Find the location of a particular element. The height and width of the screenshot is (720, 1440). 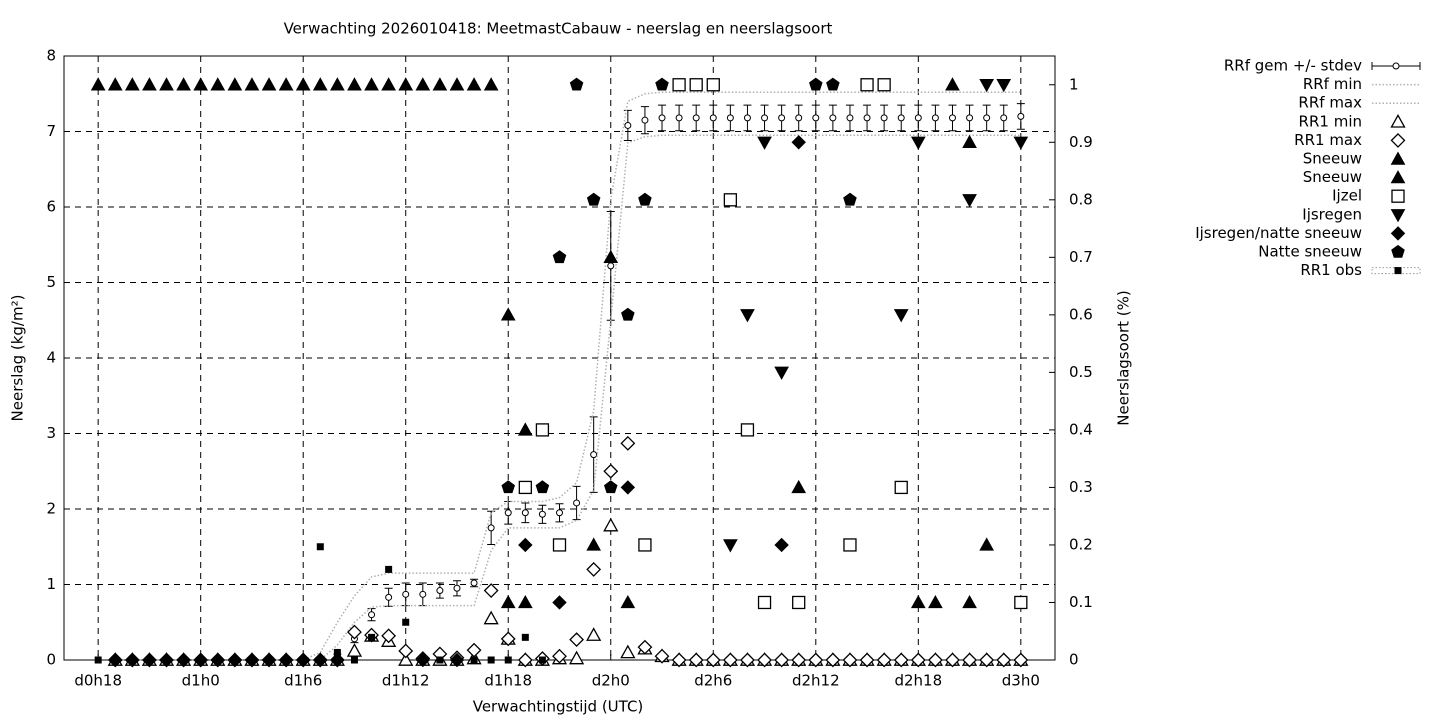

legend-label: Natte sneeuw is located at coordinates (1310, 252).